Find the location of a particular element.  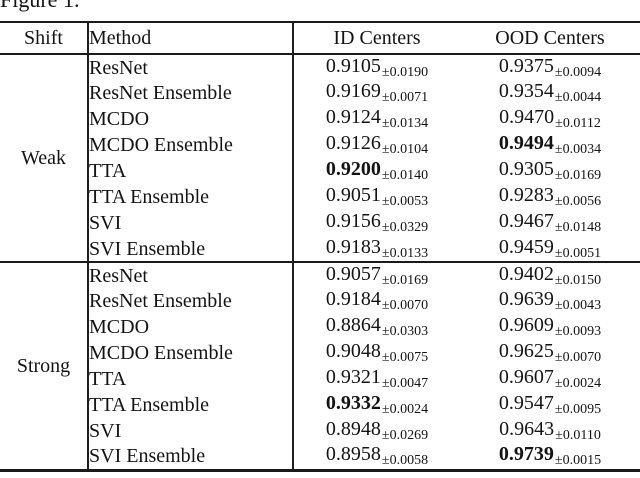

ood-err: ±0.0150 is located at coordinates (578, 280).